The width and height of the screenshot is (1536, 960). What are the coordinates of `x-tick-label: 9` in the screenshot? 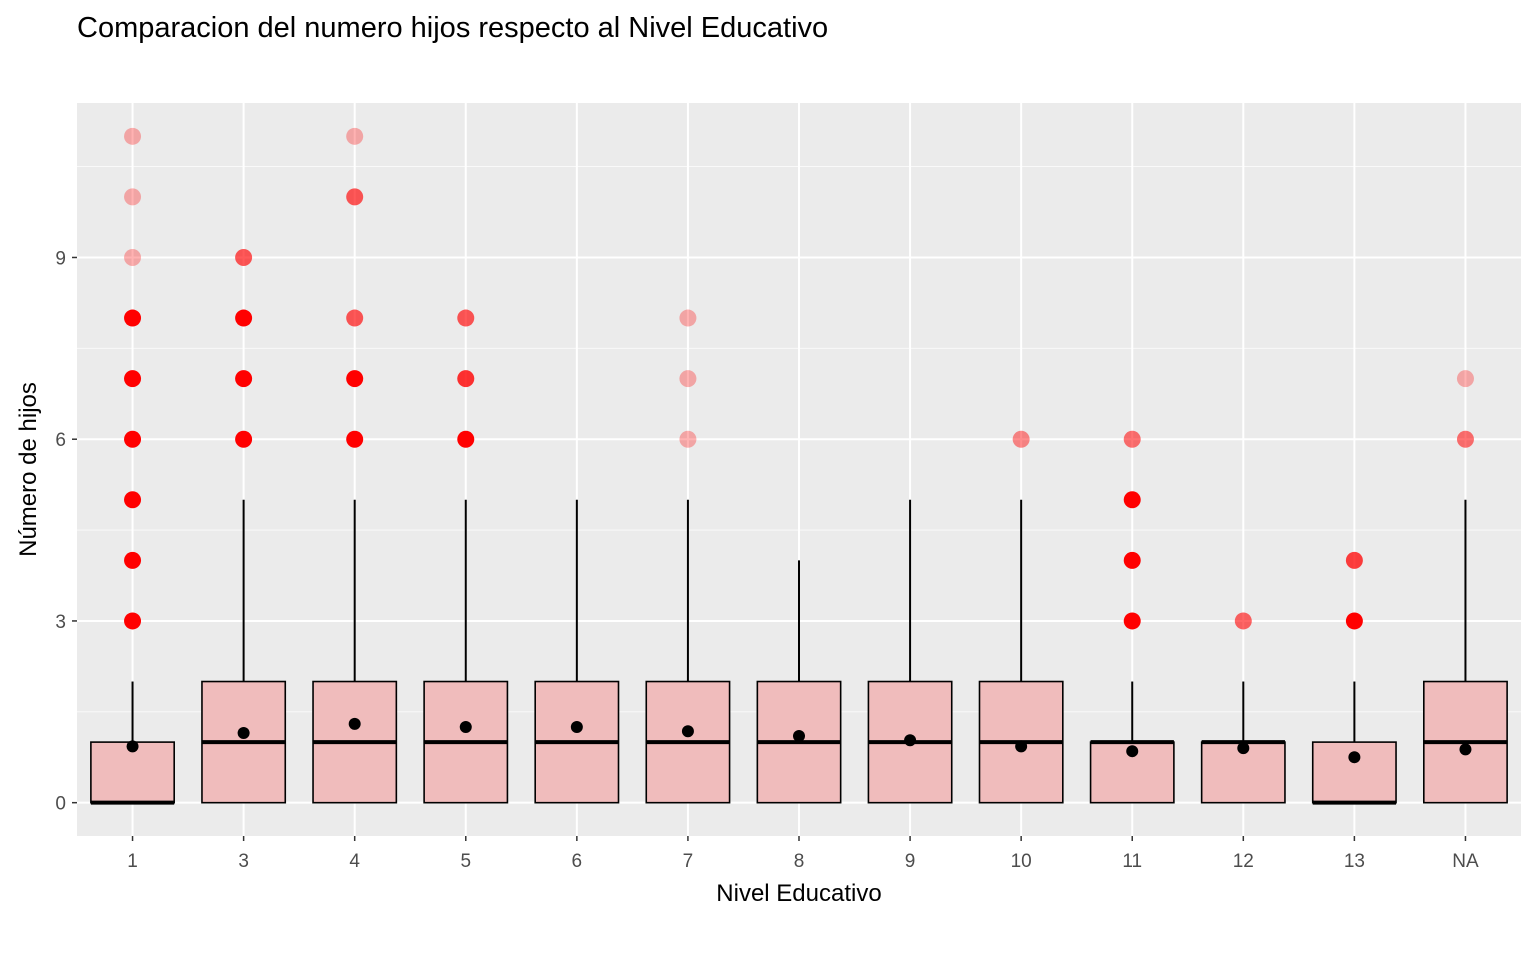 It's located at (910, 861).